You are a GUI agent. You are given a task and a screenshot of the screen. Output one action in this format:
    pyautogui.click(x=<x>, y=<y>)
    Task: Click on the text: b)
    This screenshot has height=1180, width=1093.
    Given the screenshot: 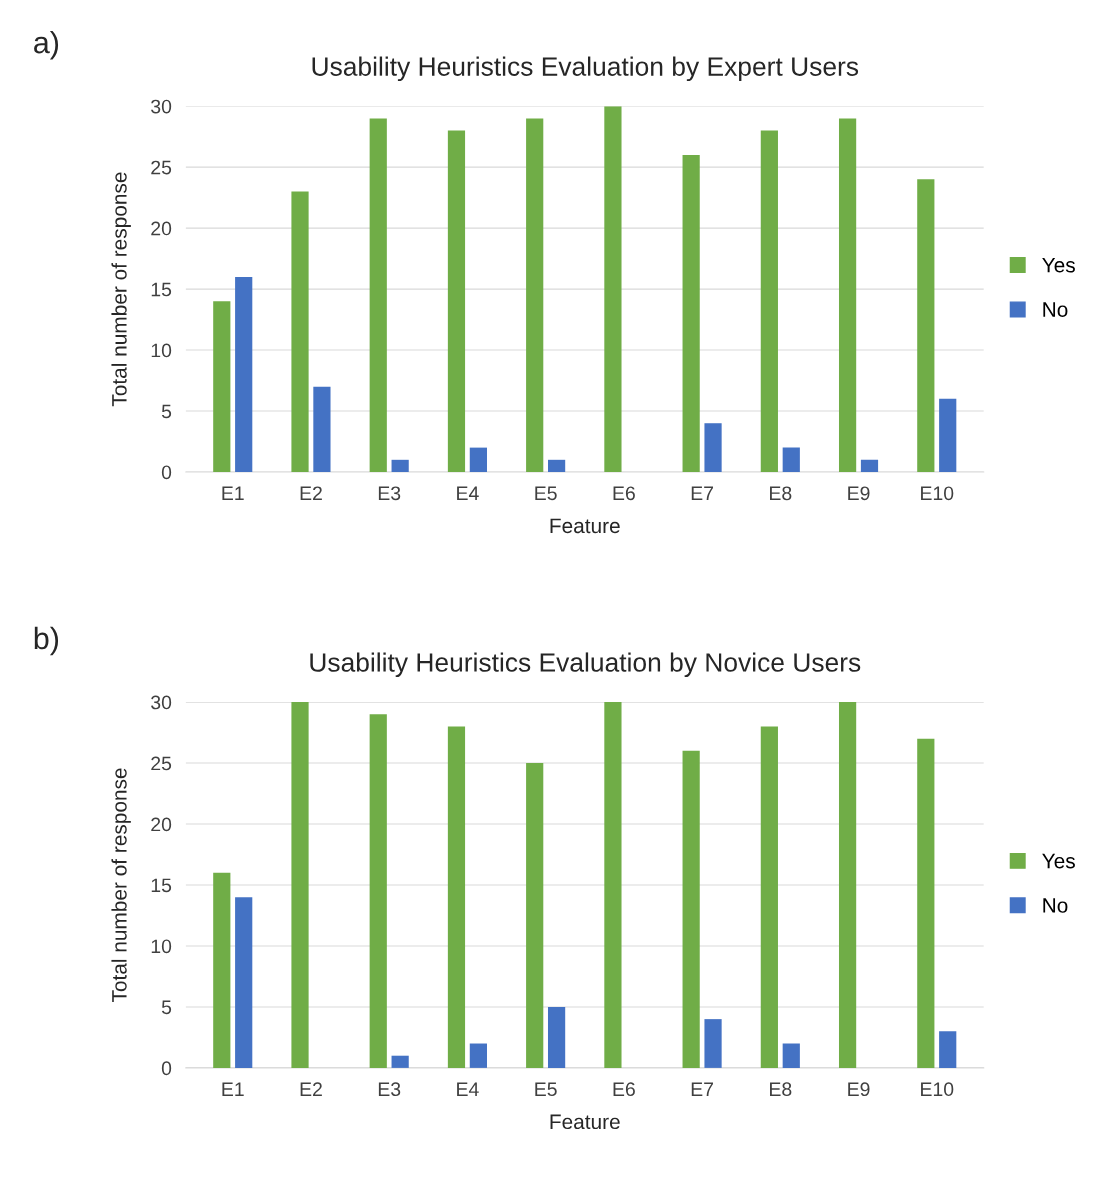 What is the action you would take?
    pyautogui.click(x=46, y=641)
    